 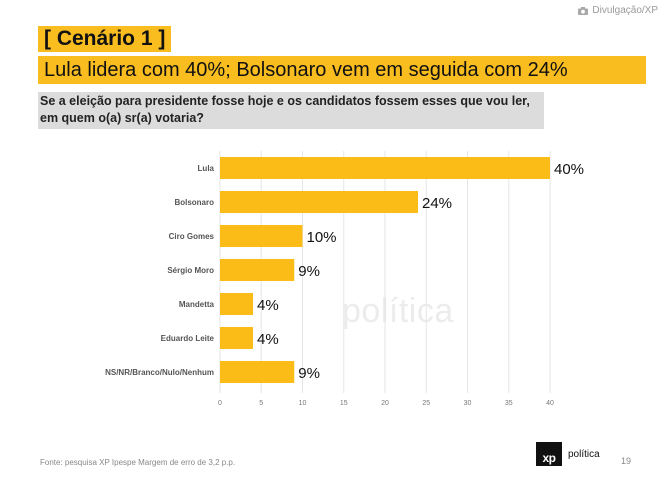 What do you see at coordinates (385, 403) in the screenshot?
I see `x-tick-label: 20` at bounding box center [385, 403].